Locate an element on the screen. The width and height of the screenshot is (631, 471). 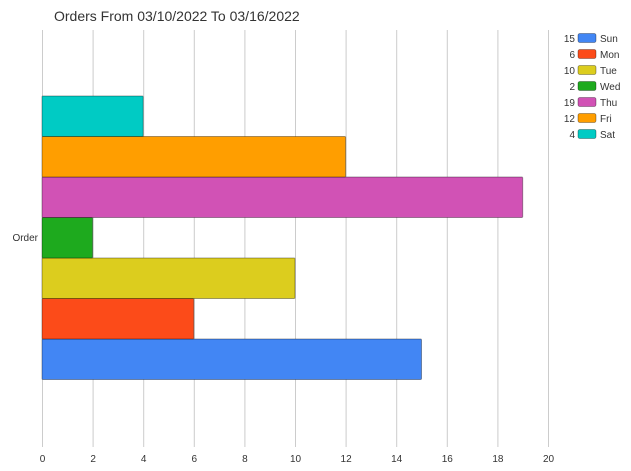
legend-label: Sun is located at coordinates (609, 39).